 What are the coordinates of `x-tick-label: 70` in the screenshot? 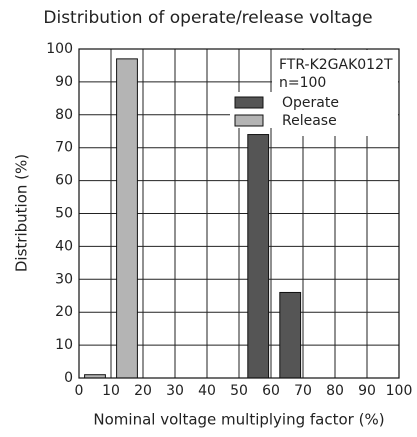 It's located at (303, 391).